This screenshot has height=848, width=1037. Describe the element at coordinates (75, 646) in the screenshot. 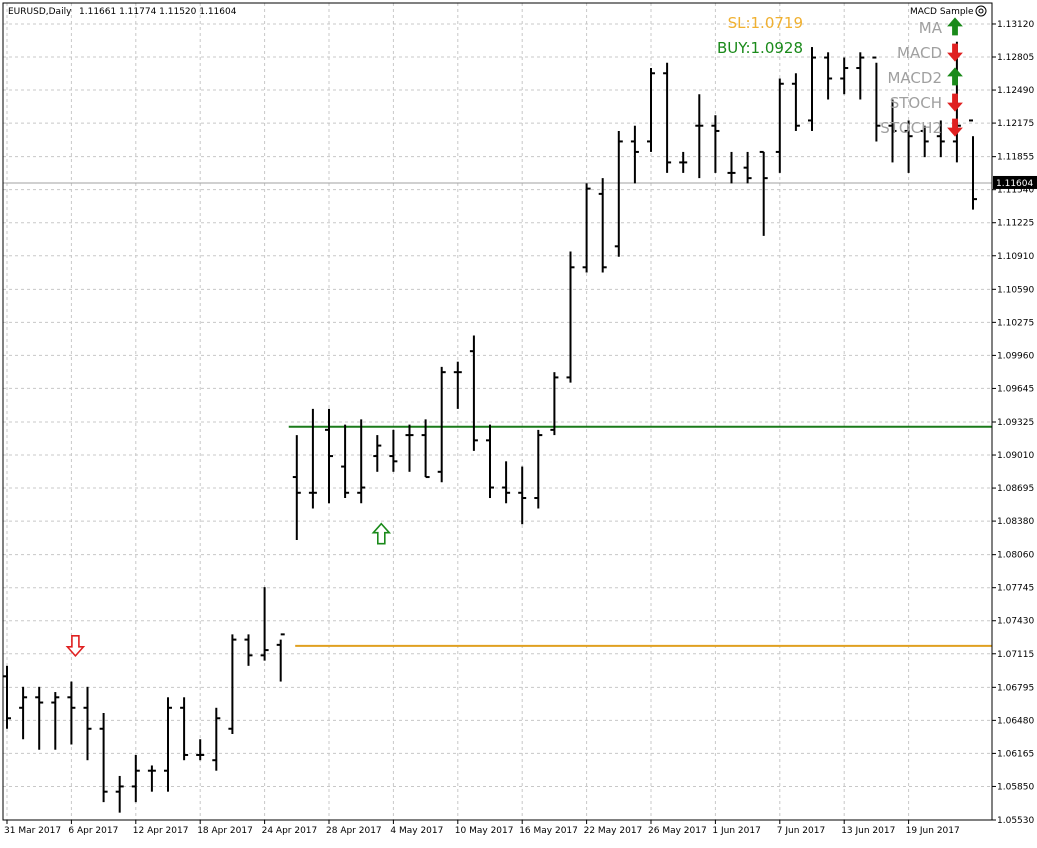

I see `sell-signal-arrow-icon` at that location.